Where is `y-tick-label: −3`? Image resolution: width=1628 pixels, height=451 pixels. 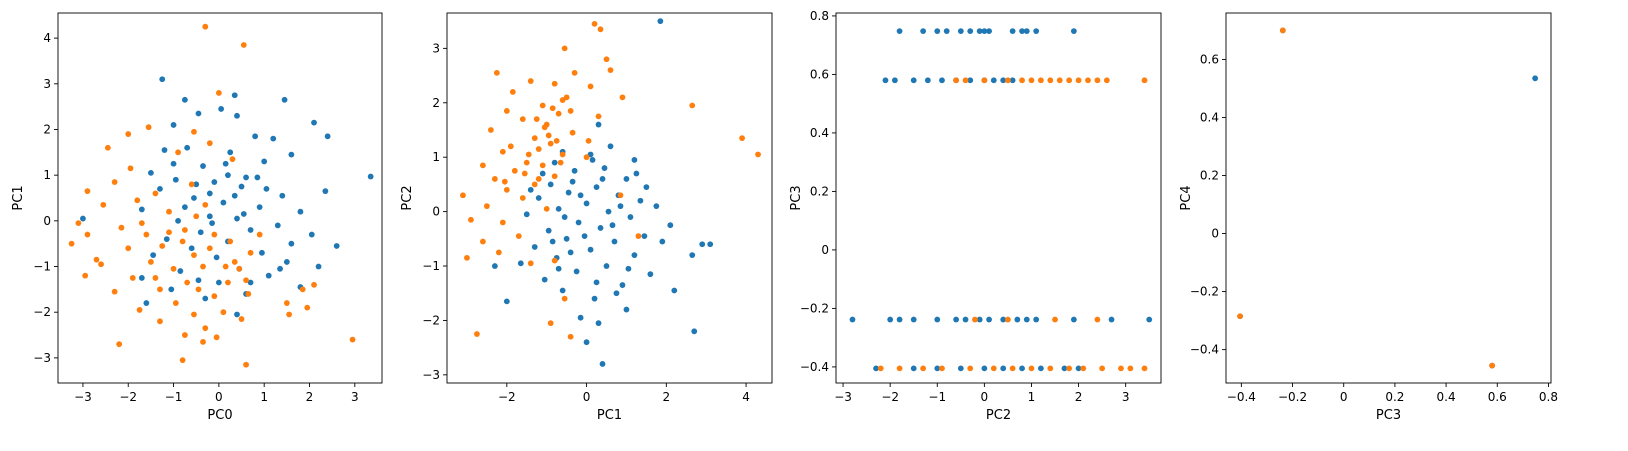
y-tick-label: −3 is located at coordinates (42, 358).